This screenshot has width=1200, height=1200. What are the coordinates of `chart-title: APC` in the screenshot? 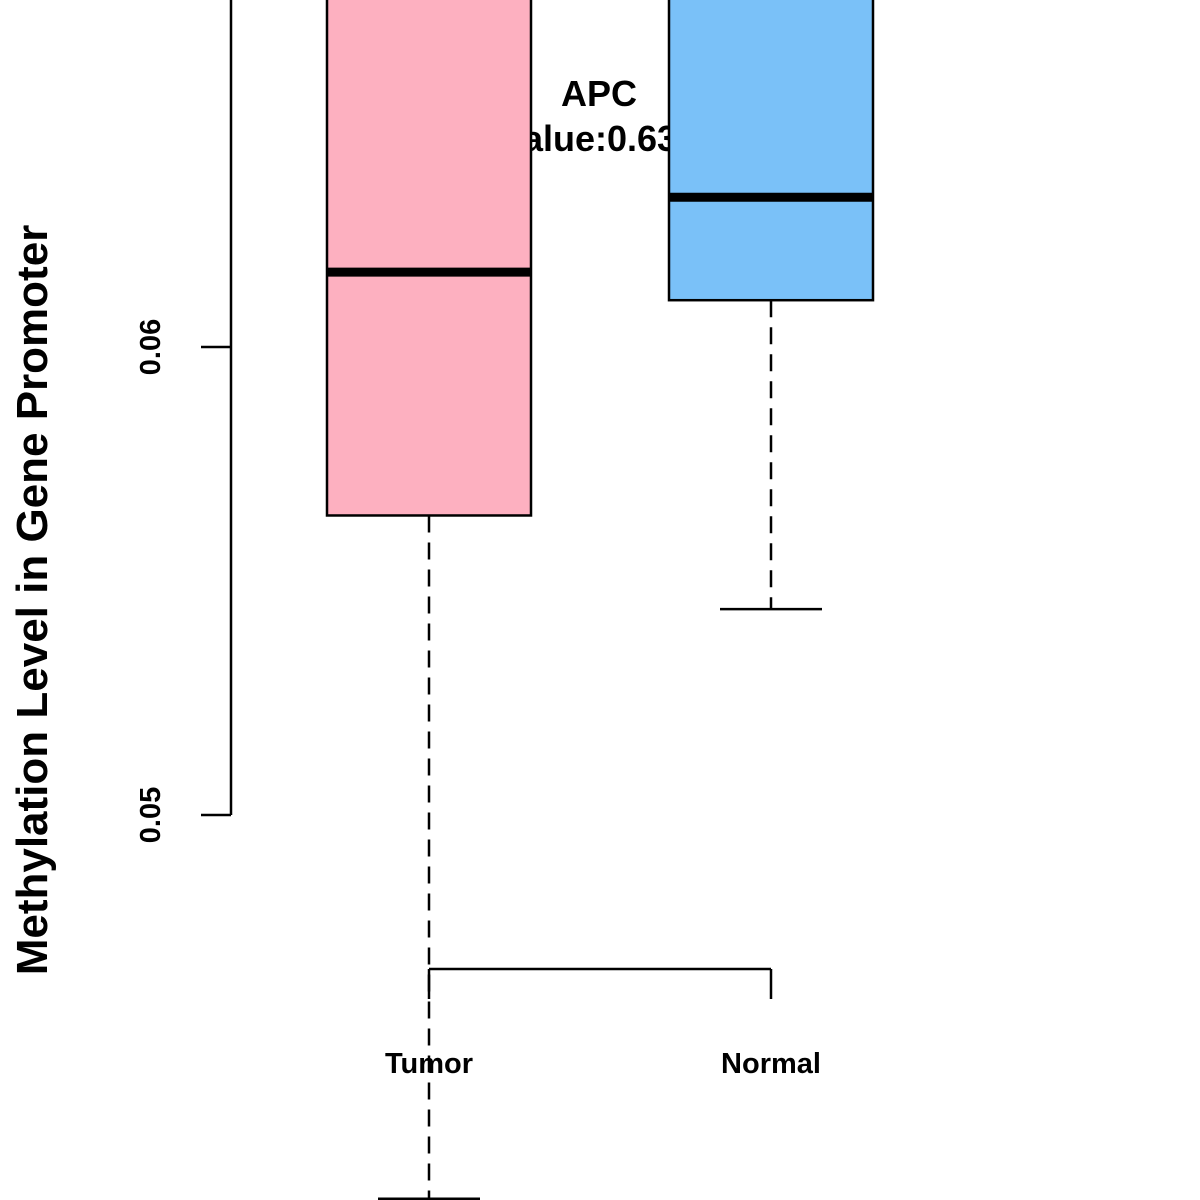 It's located at (599, 93).